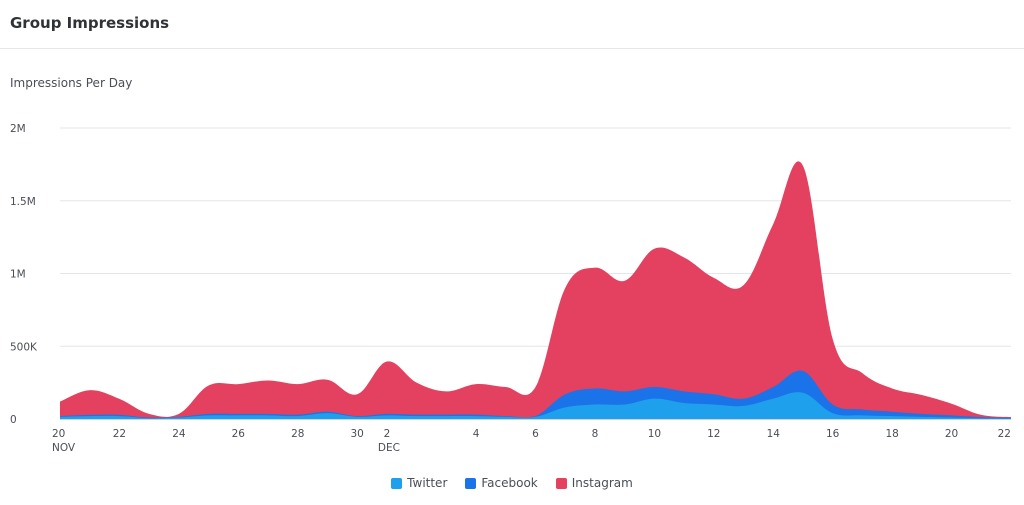 The width and height of the screenshot is (1024, 505). What do you see at coordinates (476, 434) in the screenshot?
I see `x-tick-label: 4` at bounding box center [476, 434].